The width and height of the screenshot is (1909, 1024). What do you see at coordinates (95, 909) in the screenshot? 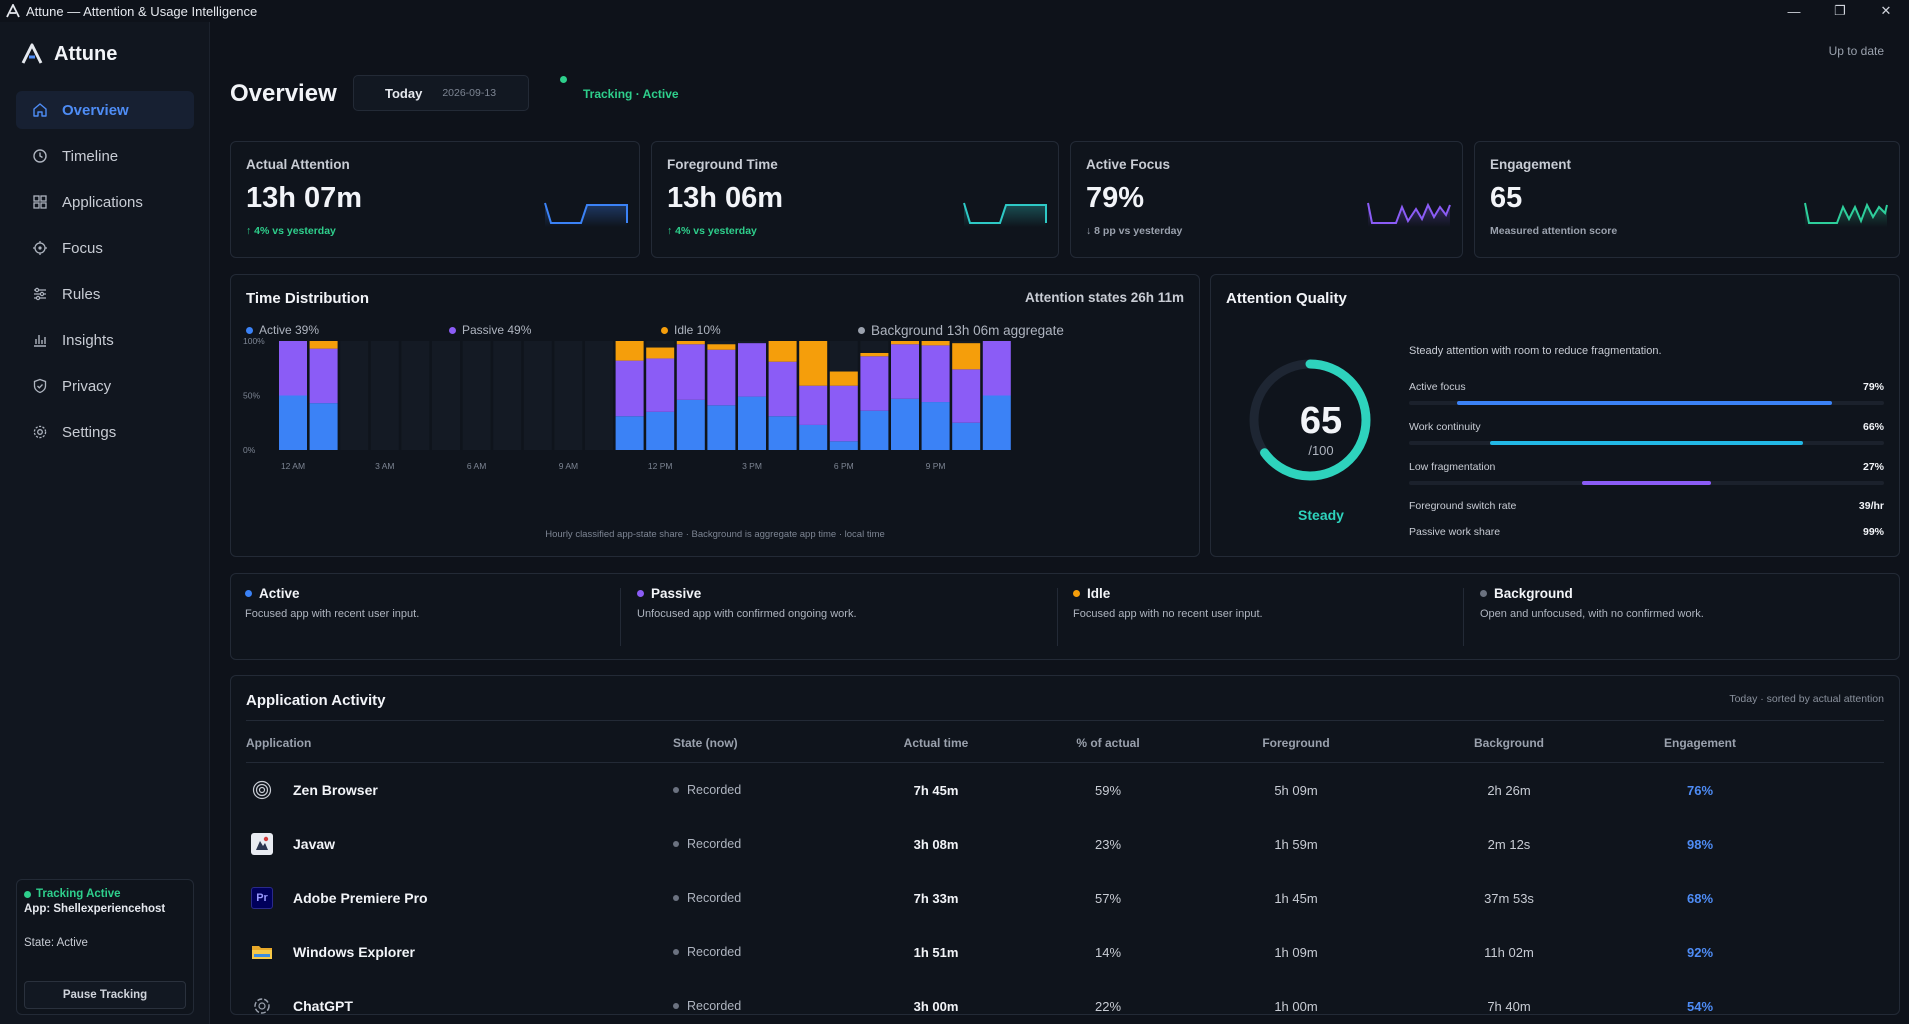
I see `current-app: App: Shellexperiencehost` at bounding box center [95, 909].